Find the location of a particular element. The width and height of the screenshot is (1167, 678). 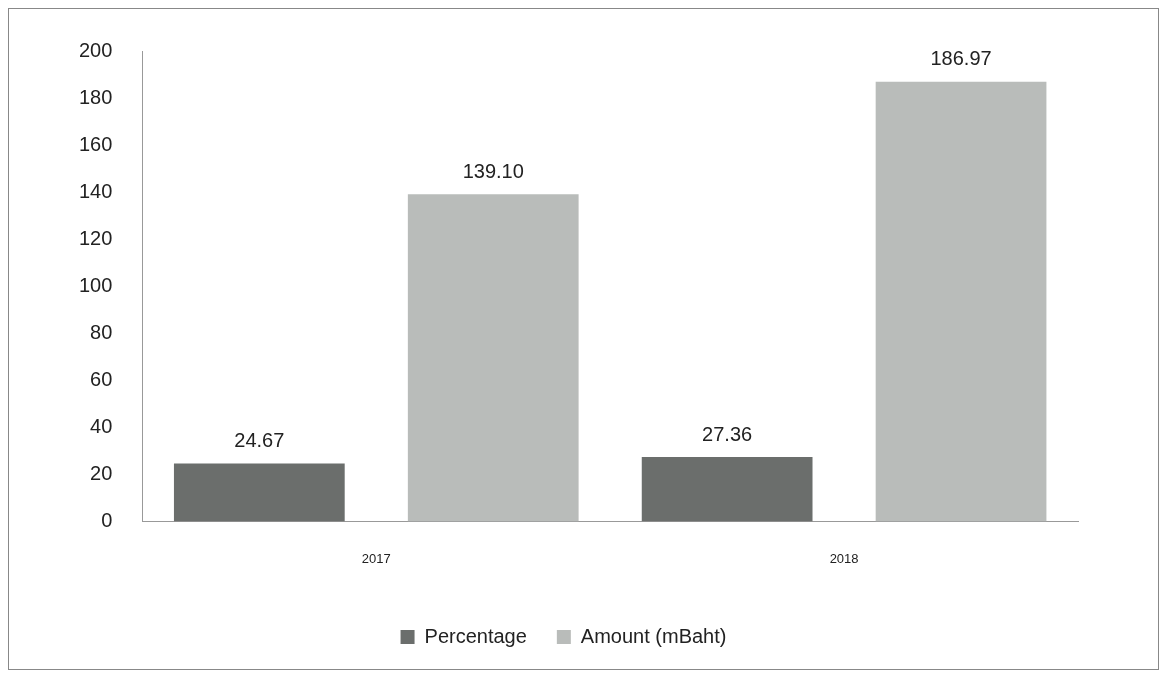

y-tick-label: 40 is located at coordinates (101, 425).